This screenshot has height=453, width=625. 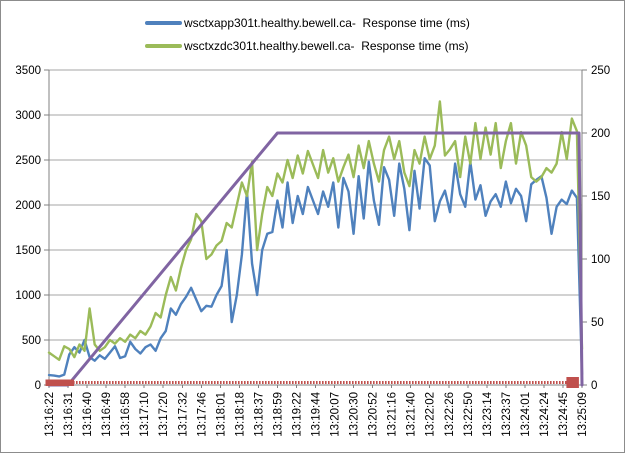 I want to click on left-axis-tick-label: 3500, so click(x=28, y=71).